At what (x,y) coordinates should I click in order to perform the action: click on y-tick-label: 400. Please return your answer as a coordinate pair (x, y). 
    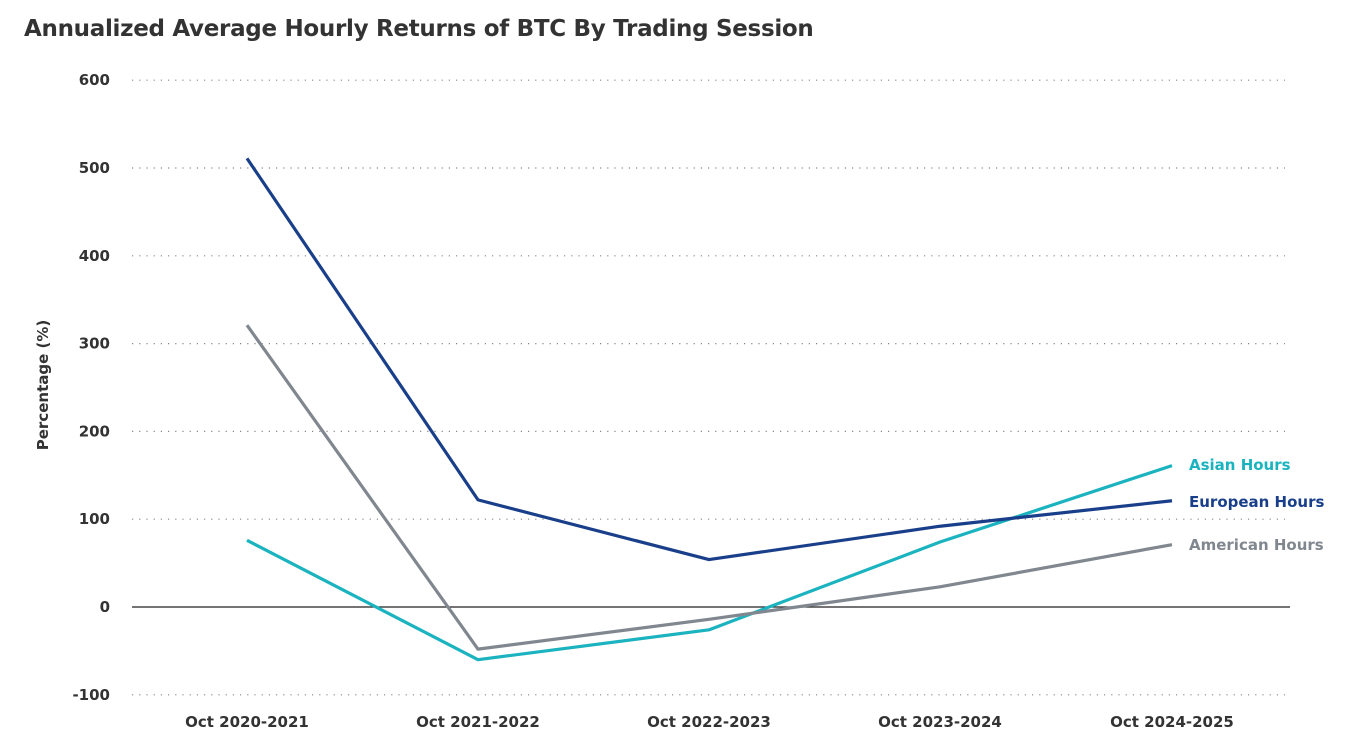
    Looking at the image, I should click on (94, 256).